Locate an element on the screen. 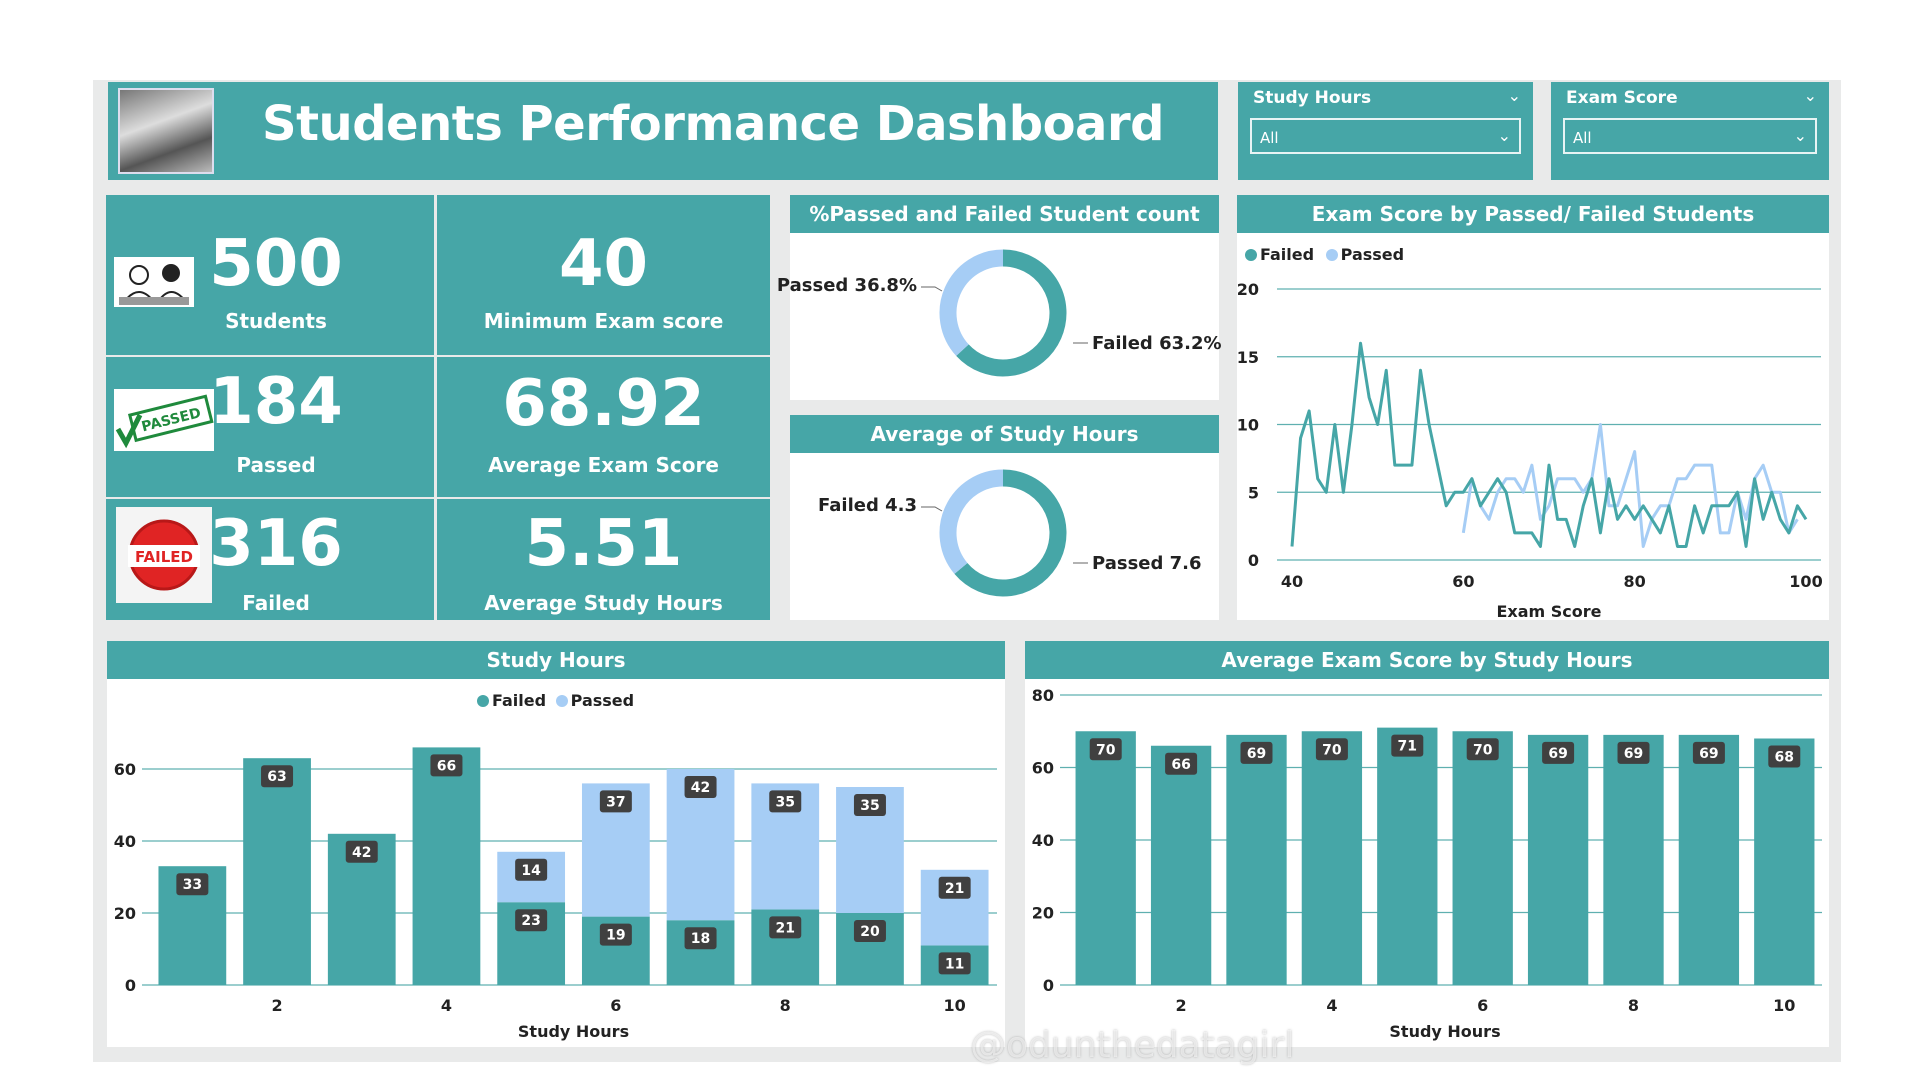  data-label: 18 is located at coordinates (700, 939).